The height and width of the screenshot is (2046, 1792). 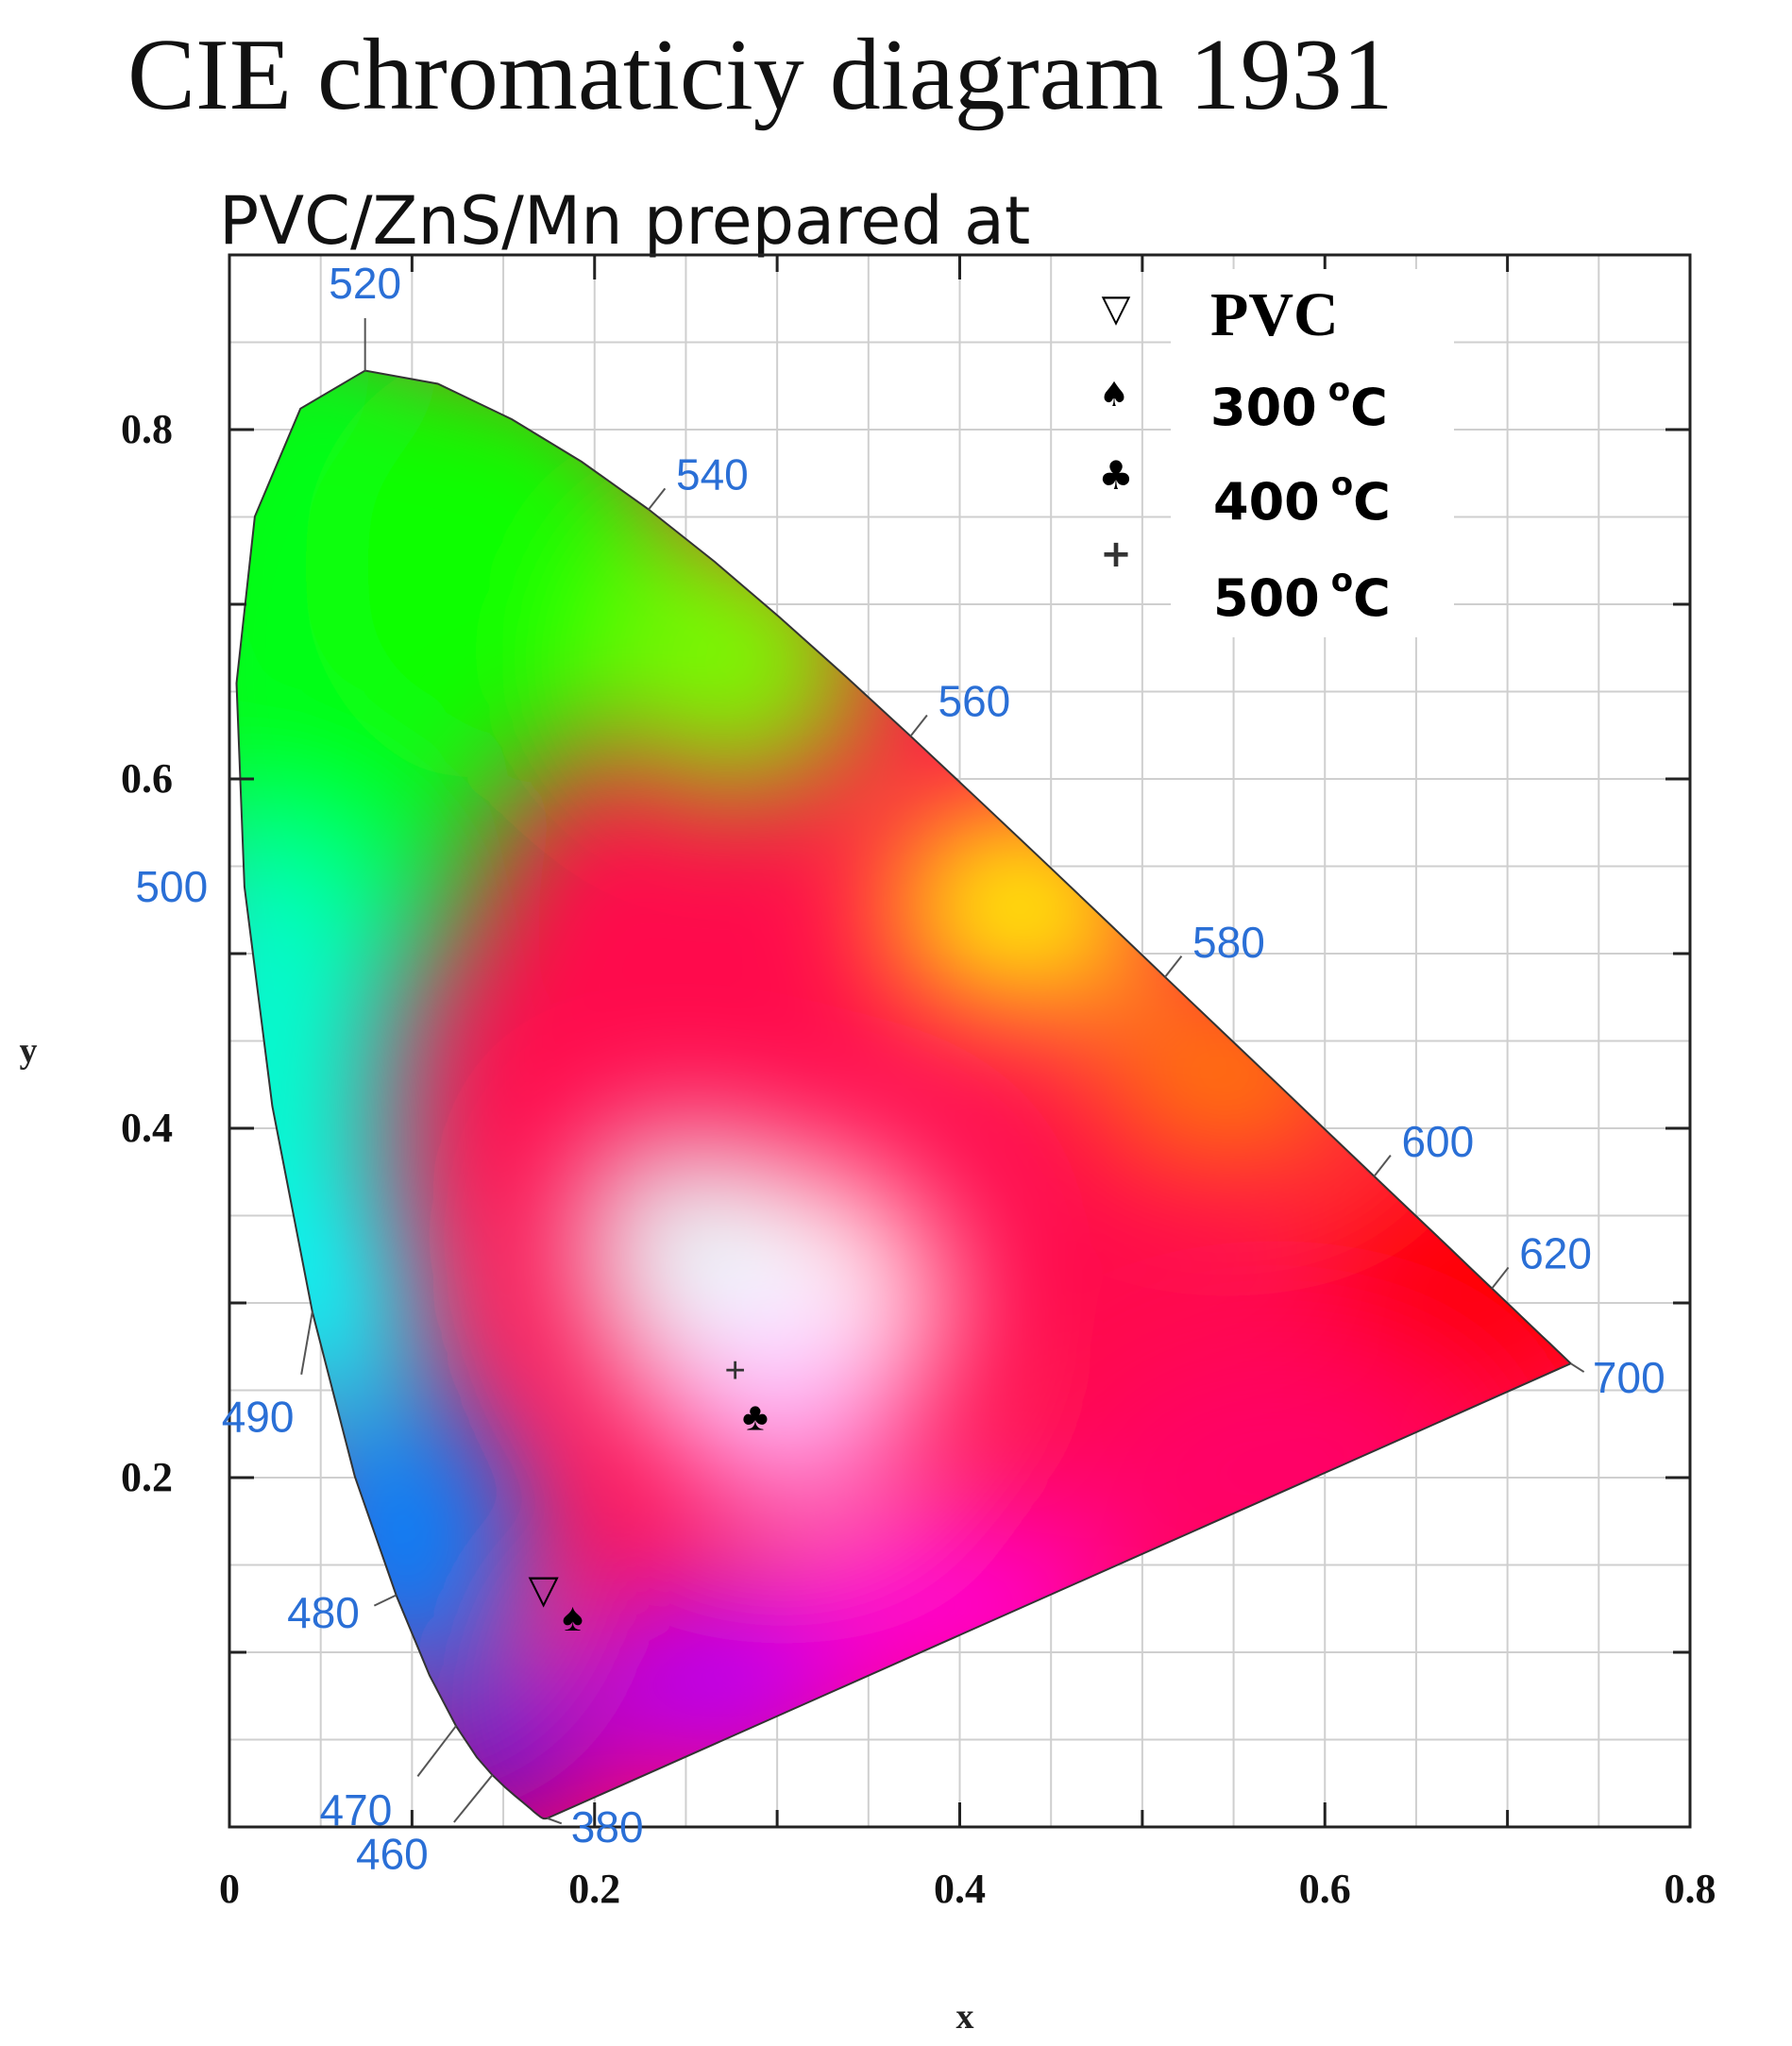 I want to click on legend-box, so click(x=1313, y=453).